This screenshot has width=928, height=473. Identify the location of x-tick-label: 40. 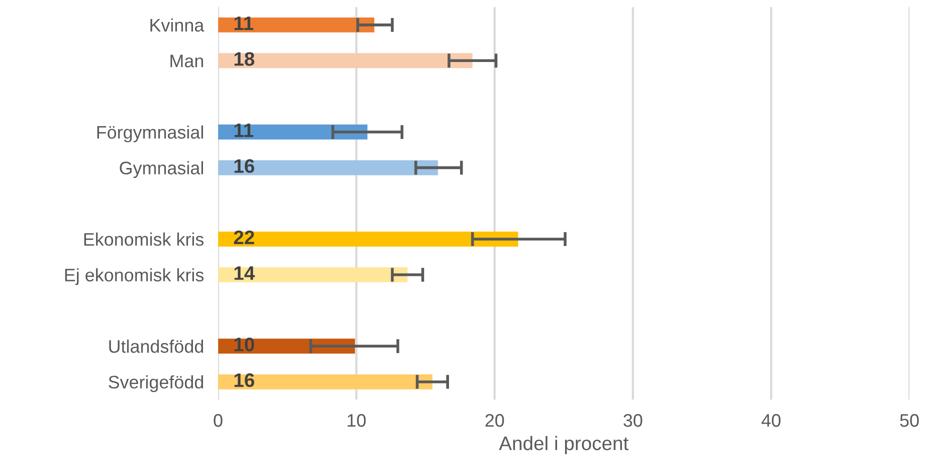
(771, 420).